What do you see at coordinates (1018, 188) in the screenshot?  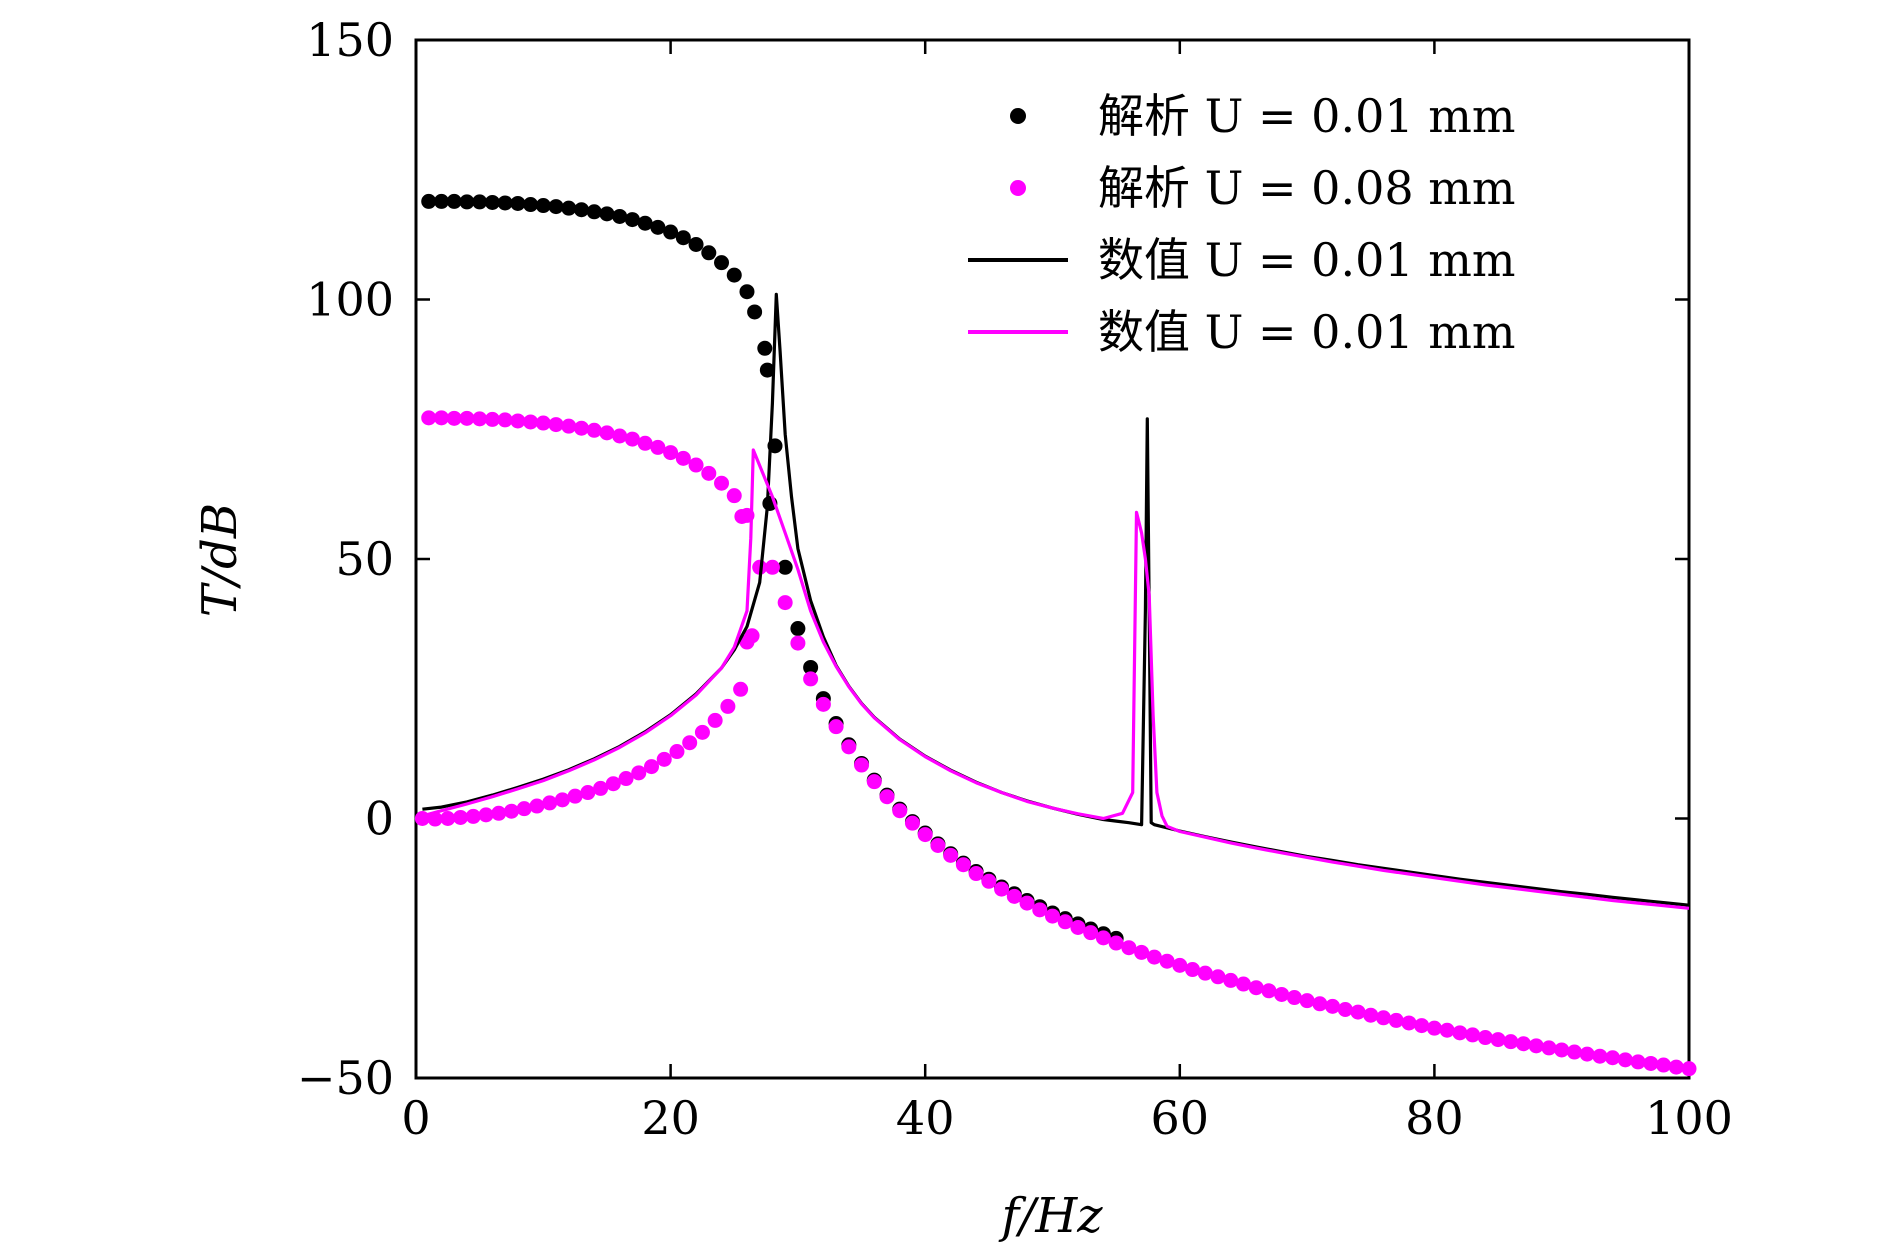 I see `legend-marker` at bounding box center [1018, 188].